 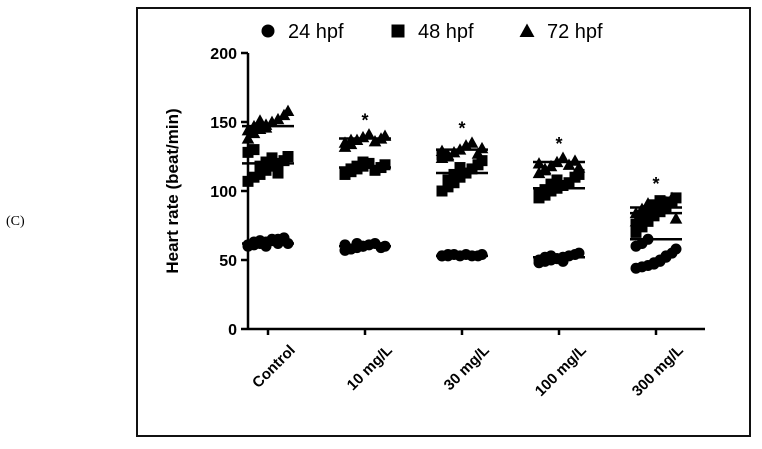 I want to click on x-category-label: 100 mg/L, so click(x=561, y=371).